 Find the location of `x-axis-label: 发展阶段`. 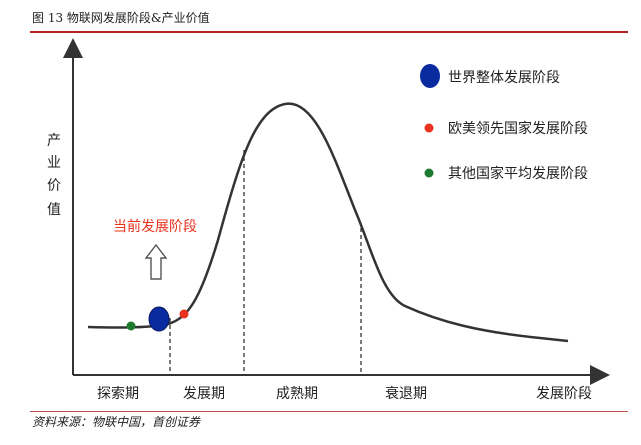

x-axis-label: 发展阶段 is located at coordinates (564, 394).